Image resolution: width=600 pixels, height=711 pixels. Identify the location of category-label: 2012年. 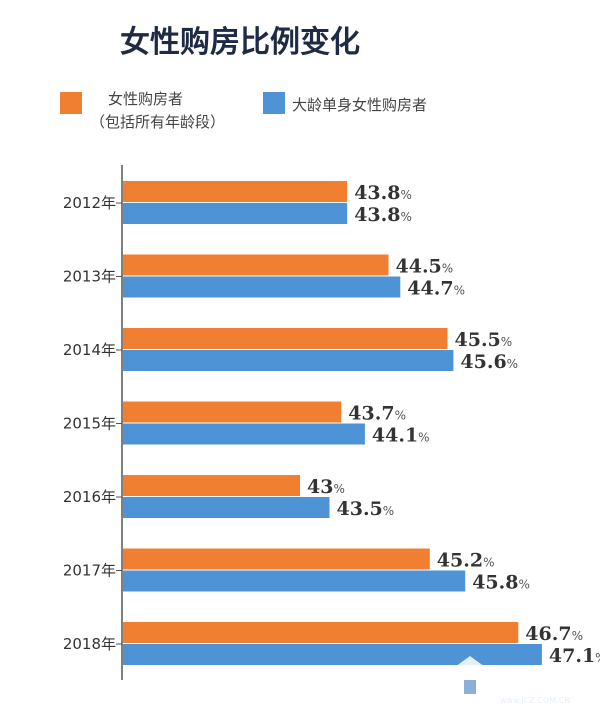
(89, 203).